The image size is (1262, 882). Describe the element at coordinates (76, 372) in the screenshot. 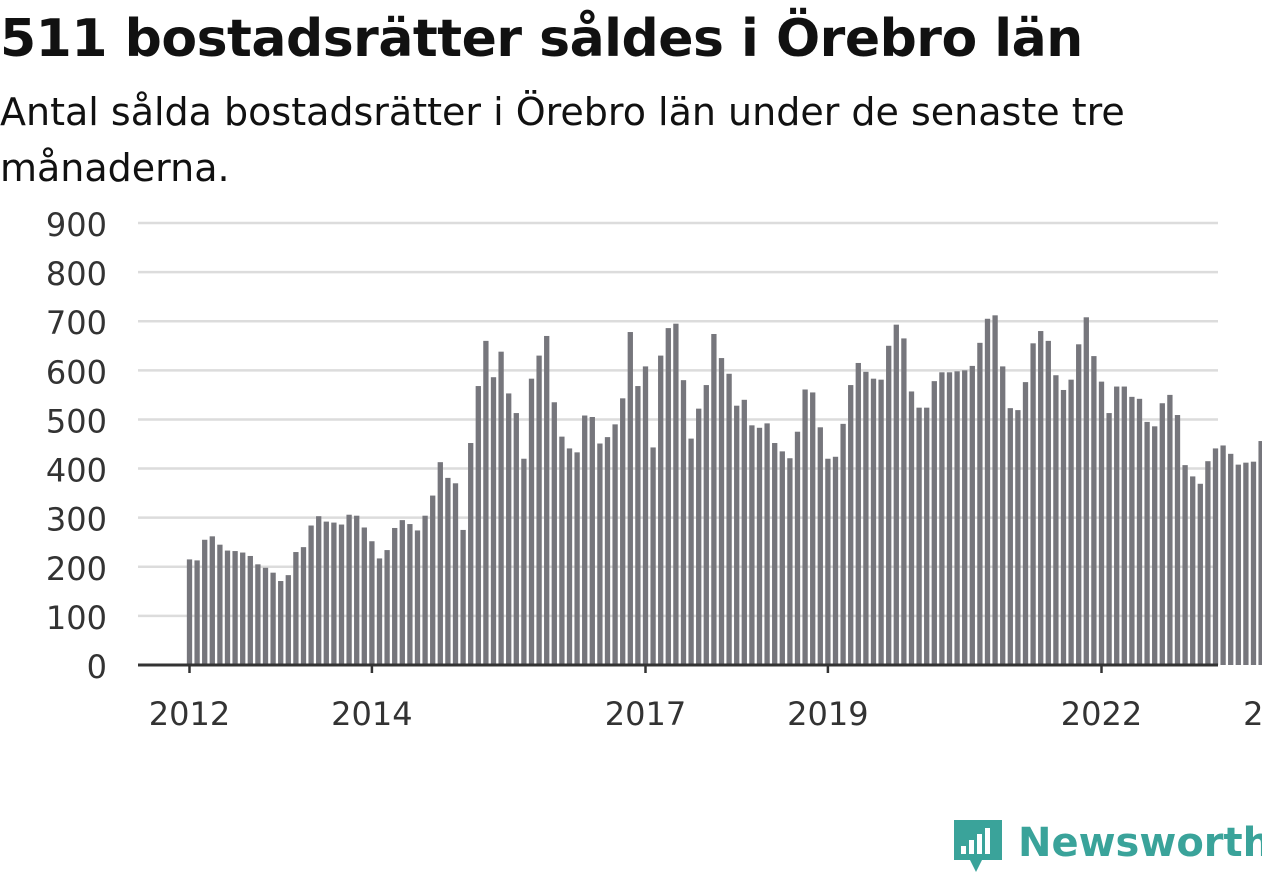

I see `y-tick-label: 600` at that location.